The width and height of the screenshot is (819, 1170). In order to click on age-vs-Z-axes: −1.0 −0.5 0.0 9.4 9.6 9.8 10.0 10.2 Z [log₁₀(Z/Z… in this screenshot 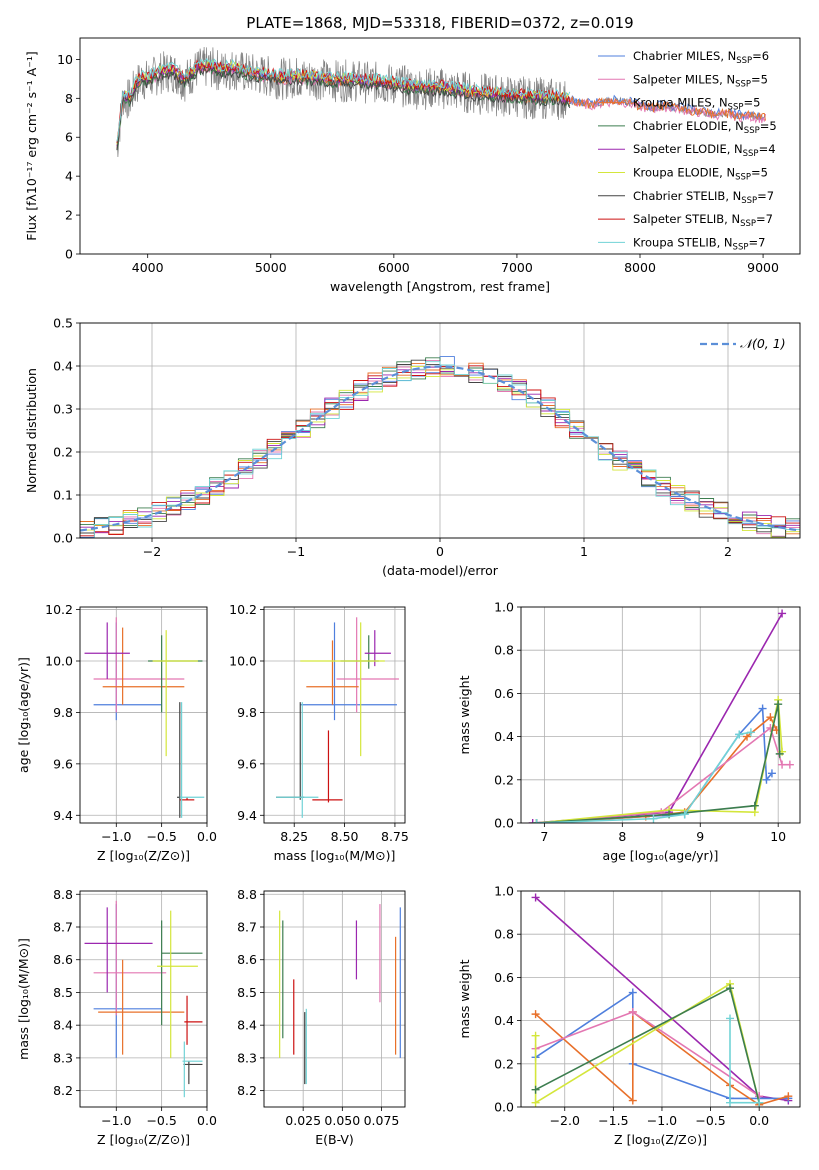, I will do `click(116, 732)`.